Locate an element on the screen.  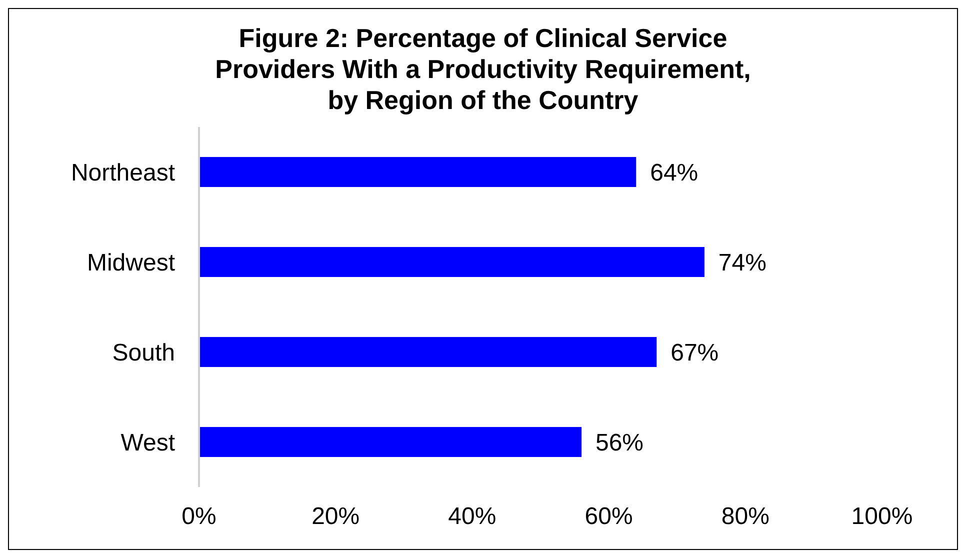
y-tick-label: West is located at coordinates (148, 443).